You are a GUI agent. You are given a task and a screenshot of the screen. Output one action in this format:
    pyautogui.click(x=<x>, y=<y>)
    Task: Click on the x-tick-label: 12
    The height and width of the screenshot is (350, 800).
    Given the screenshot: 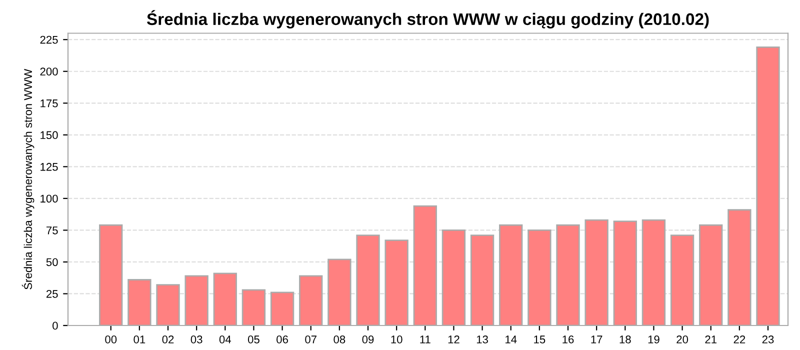 What is the action you would take?
    pyautogui.click(x=454, y=340)
    